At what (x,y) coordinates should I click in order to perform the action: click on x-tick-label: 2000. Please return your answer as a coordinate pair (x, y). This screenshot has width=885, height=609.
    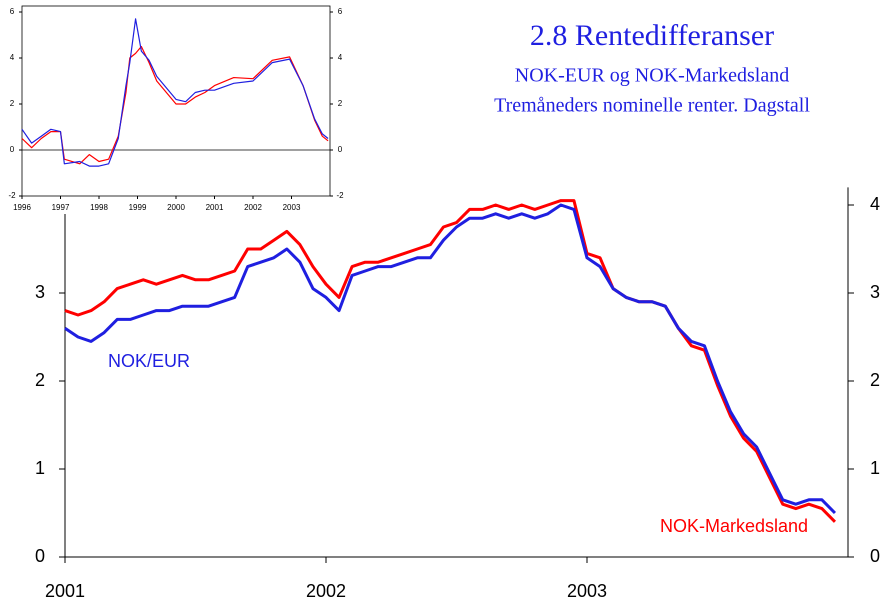
    Looking at the image, I should click on (176, 207).